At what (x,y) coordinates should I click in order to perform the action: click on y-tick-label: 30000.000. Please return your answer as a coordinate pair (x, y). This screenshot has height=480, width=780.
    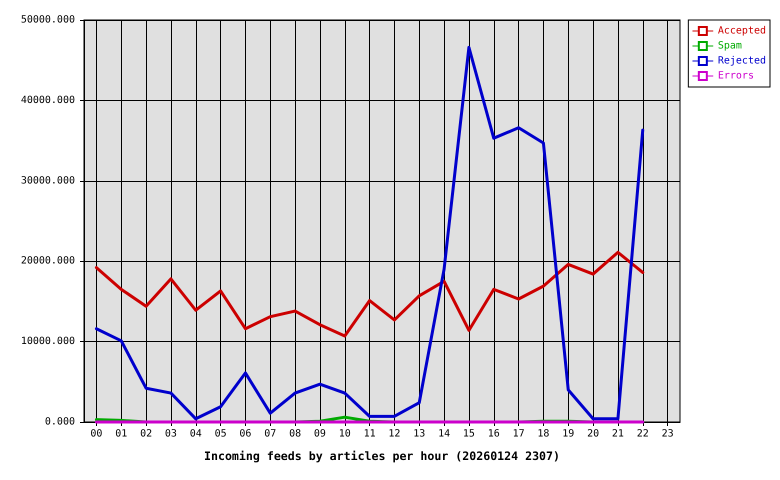
    Looking at the image, I should click on (47, 180).